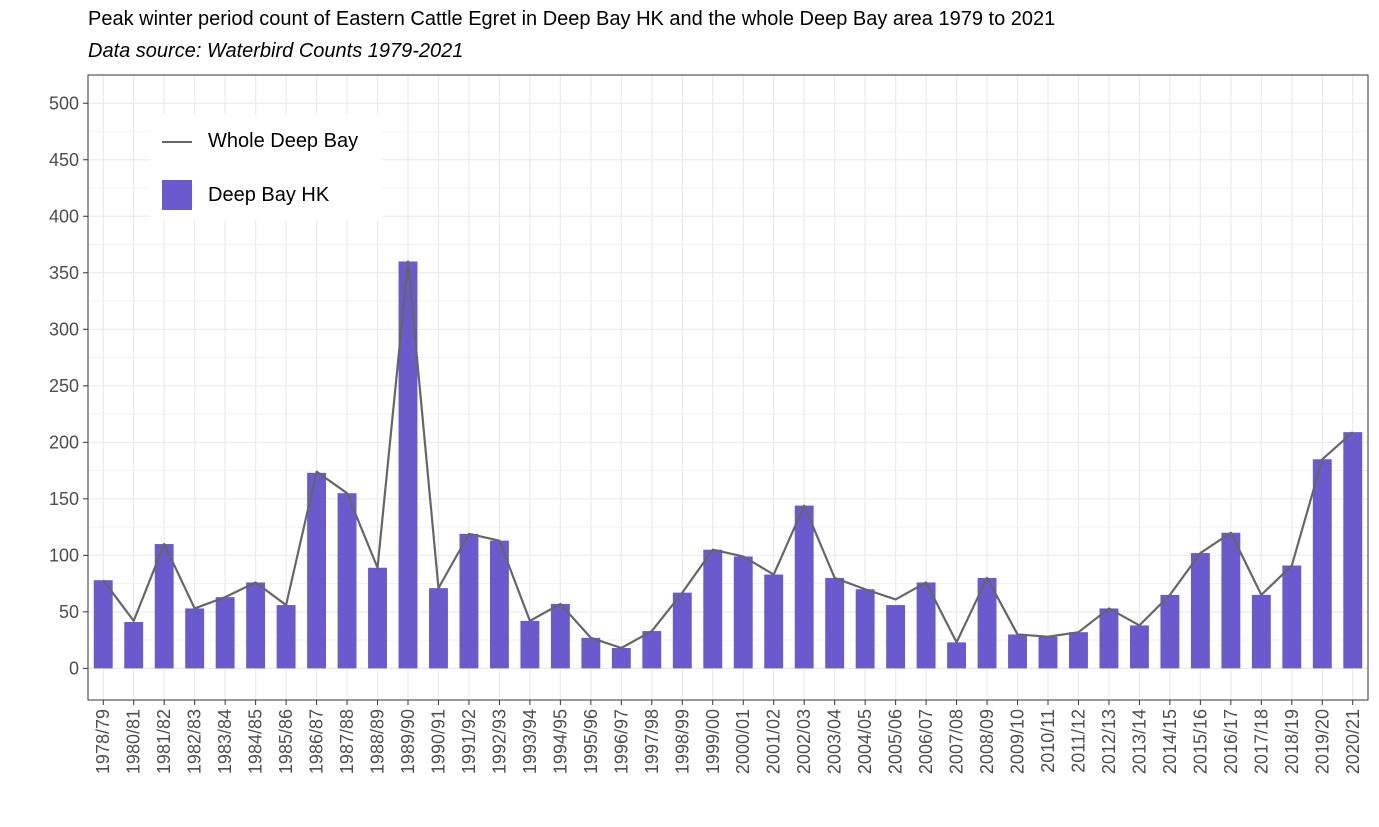  I want to click on y-tick-label: 200, so click(64, 442).